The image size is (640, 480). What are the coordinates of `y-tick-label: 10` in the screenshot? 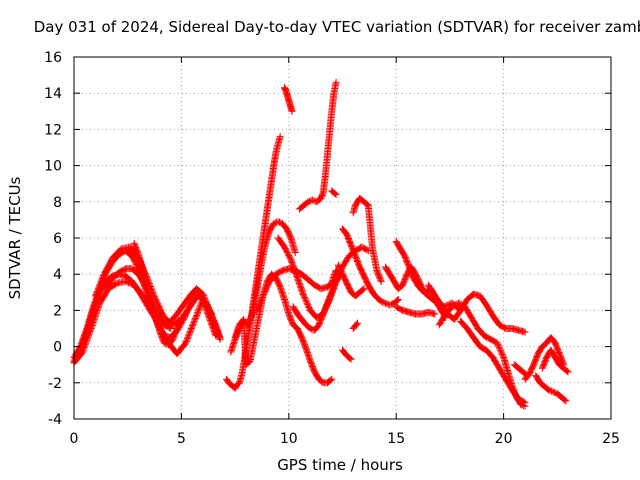 It's located at (53, 167).